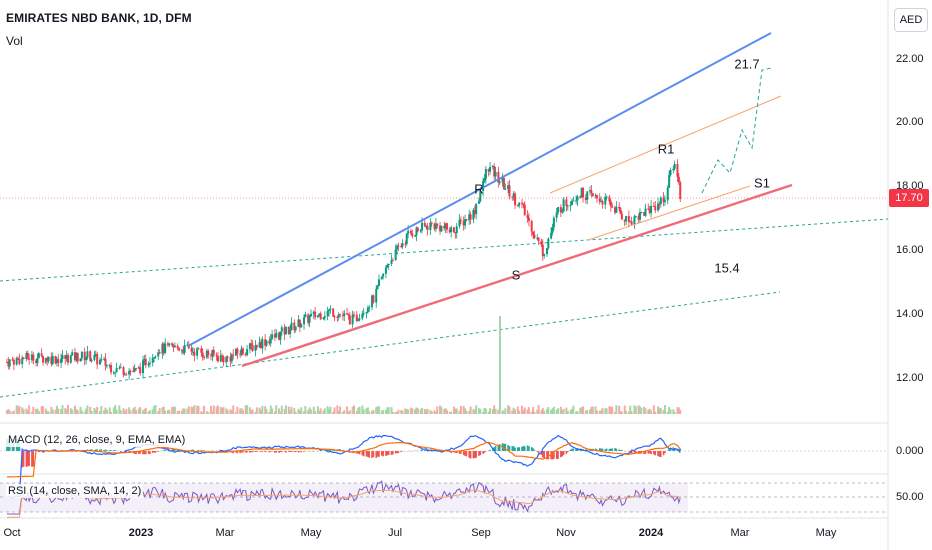 The height and width of the screenshot is (550, 932). What do you see at coordinates (911, 20) in the screenshot?
I see `currency-button: AED` at bounding box center [911, 20].